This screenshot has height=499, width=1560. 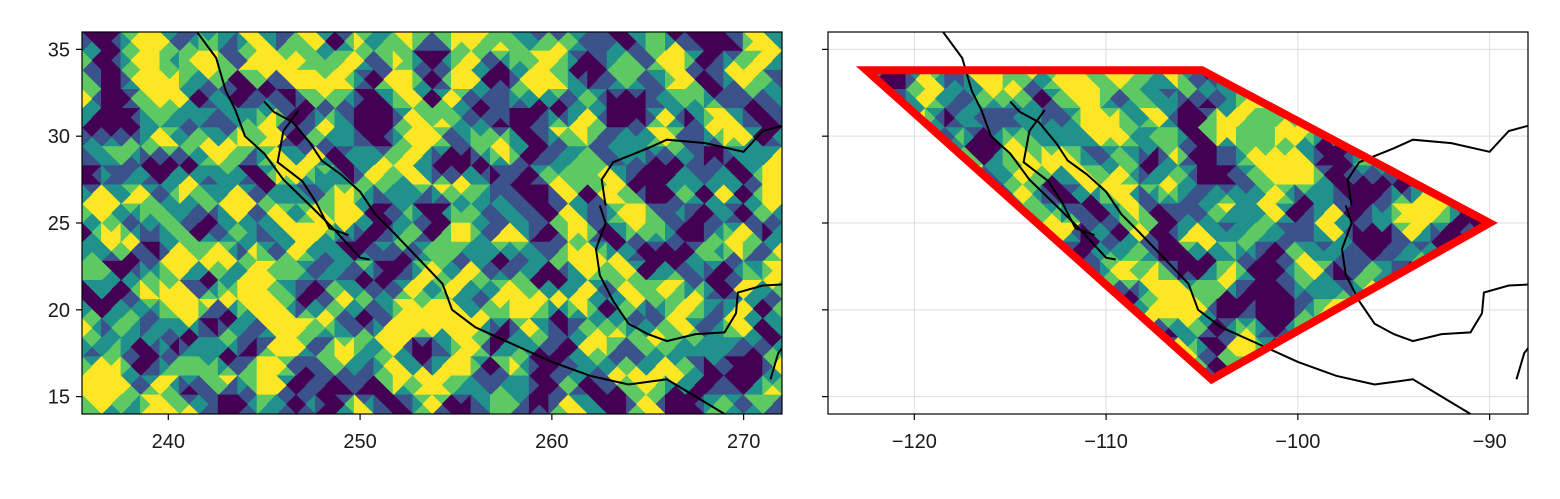 I want to click on left-y-tick-label: 30, so click(x=59, y=137).